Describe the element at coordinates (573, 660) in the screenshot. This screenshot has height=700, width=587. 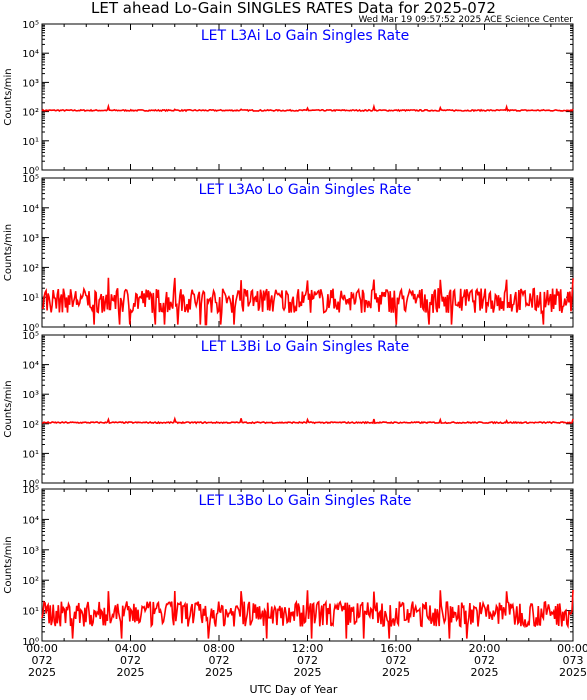
I see `x-tick-label: 073` at that location.